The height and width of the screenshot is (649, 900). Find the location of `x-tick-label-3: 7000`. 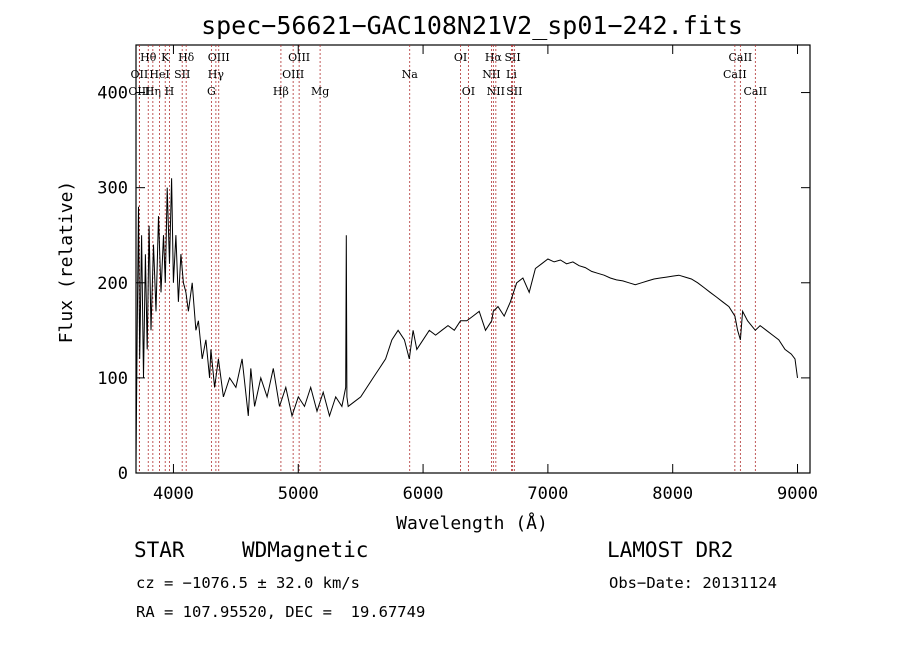

x-tick-label-3: 7000 is located at coordinates (547, 494).